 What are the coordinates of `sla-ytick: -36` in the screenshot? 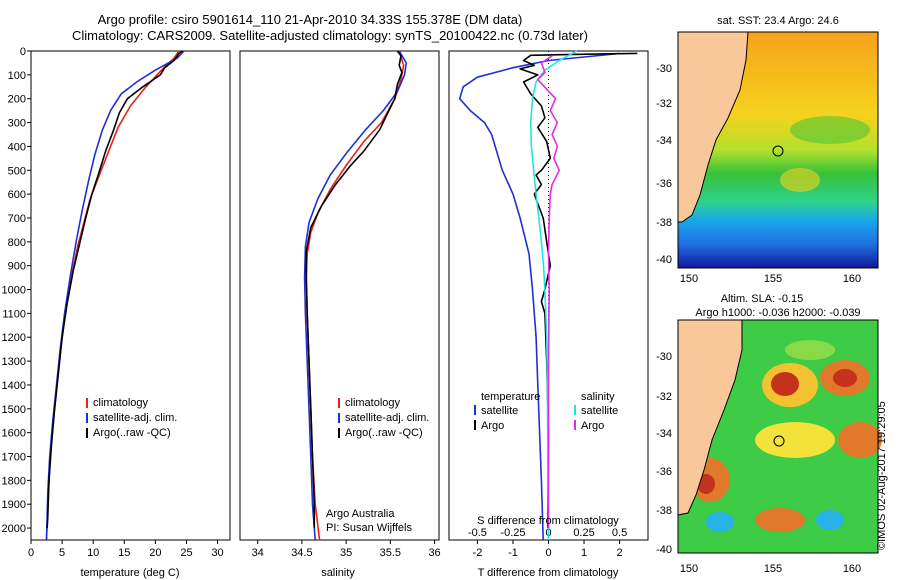 It's located at (664, 472).